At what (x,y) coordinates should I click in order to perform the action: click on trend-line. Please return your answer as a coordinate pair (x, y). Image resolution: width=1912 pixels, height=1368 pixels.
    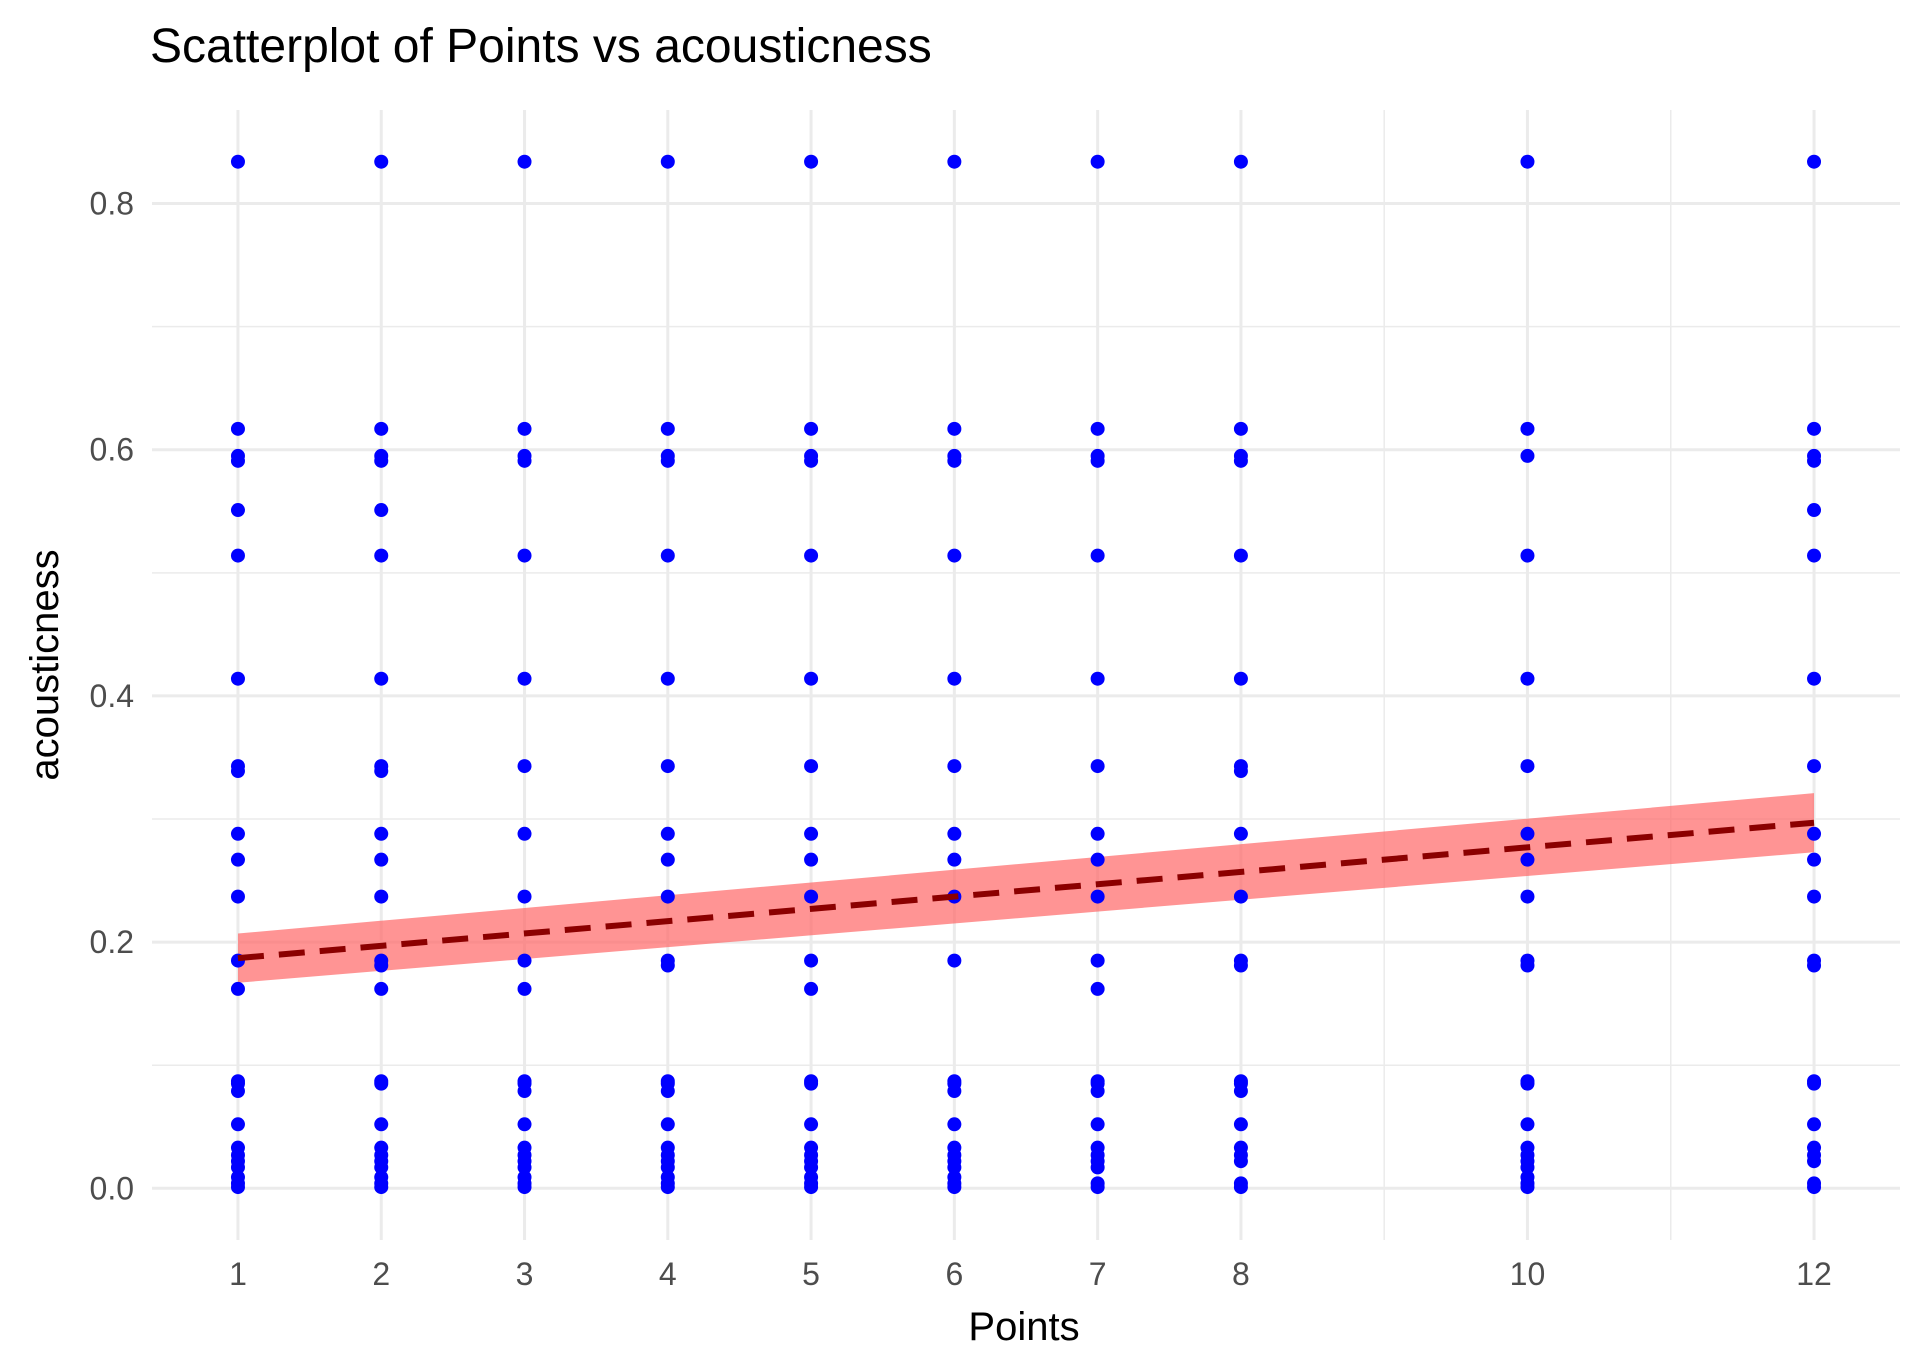
    Looking at the image, I should click on (1026, 890).